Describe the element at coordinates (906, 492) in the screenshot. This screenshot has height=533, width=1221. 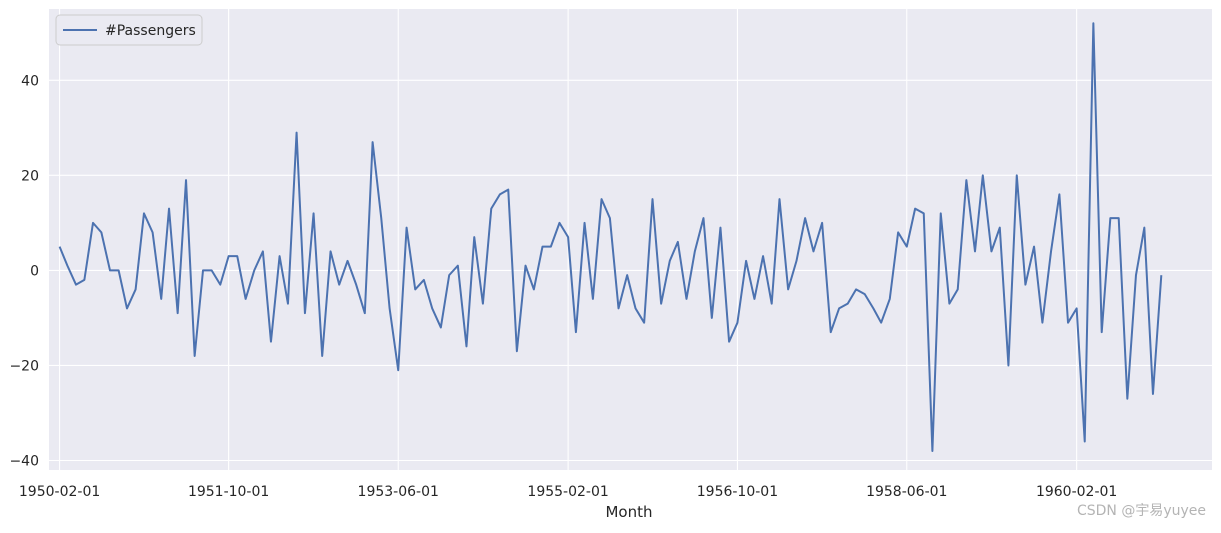
I see `x-tick-label: 1958-06-01` at that location.